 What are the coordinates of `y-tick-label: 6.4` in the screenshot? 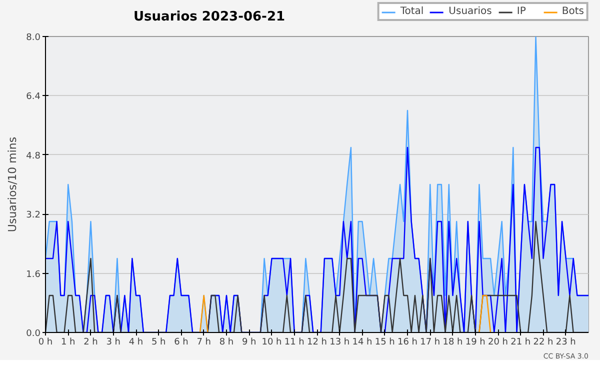 It's located at (33, 97).